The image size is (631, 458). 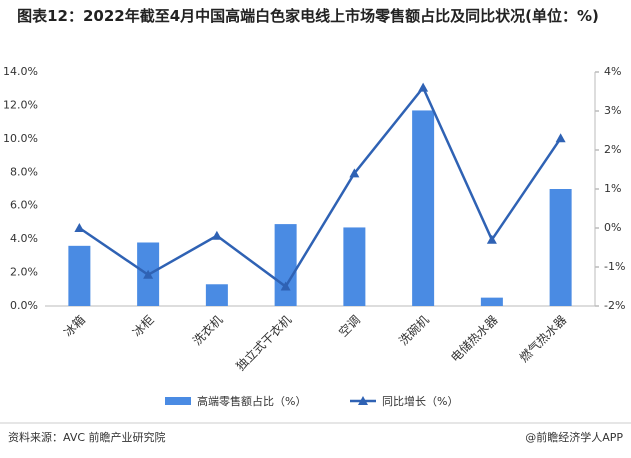 I want to click on legend-label: 高端零售额占比（%）, so click(x=251, y=401).